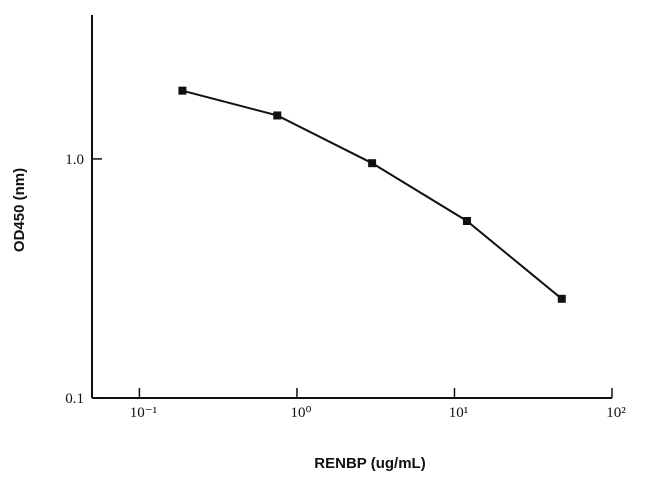 This screenshot has width=650, height=497. What do you see at coordinates (459, 413) in the screenshot?
I see `x-tick-label: 10¹` at bounding box center [459, 413].